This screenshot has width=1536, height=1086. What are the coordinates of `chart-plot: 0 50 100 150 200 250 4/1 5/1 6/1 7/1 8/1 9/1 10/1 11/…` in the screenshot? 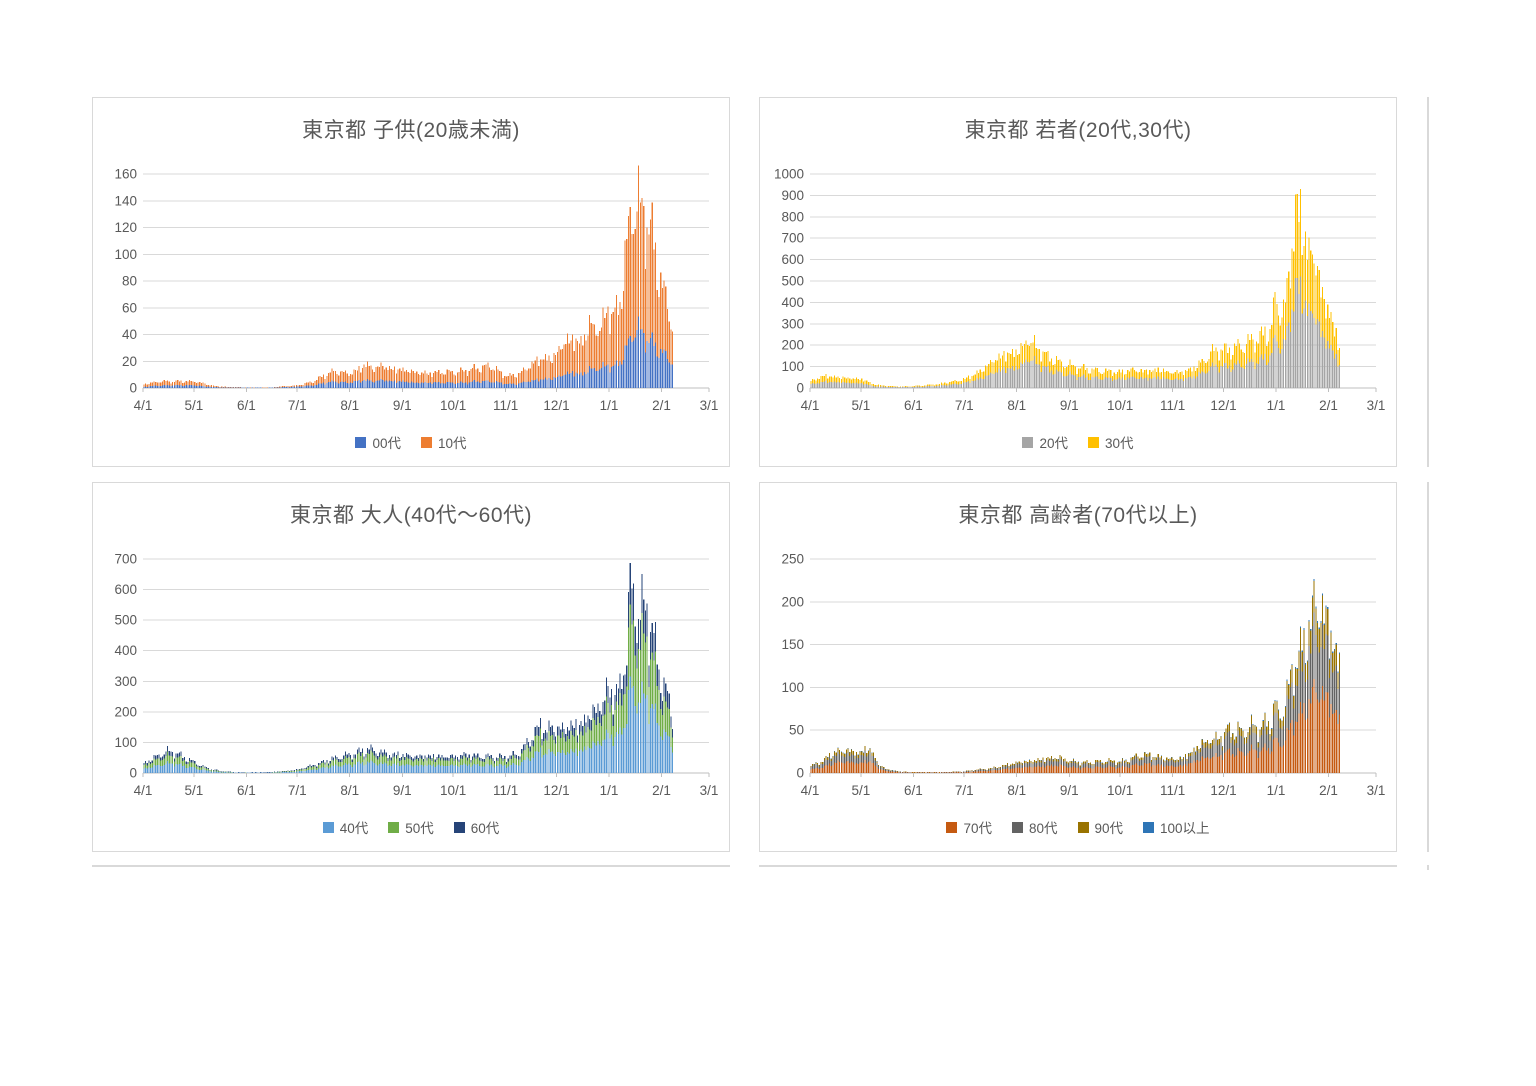 It's located at (1083, 675).